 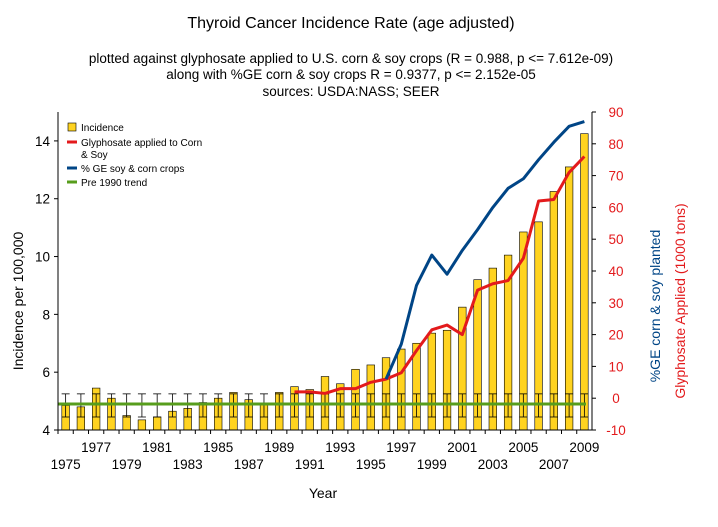 I want to click on x-tick-label-2005: 2005, so click(x=523, y=447).